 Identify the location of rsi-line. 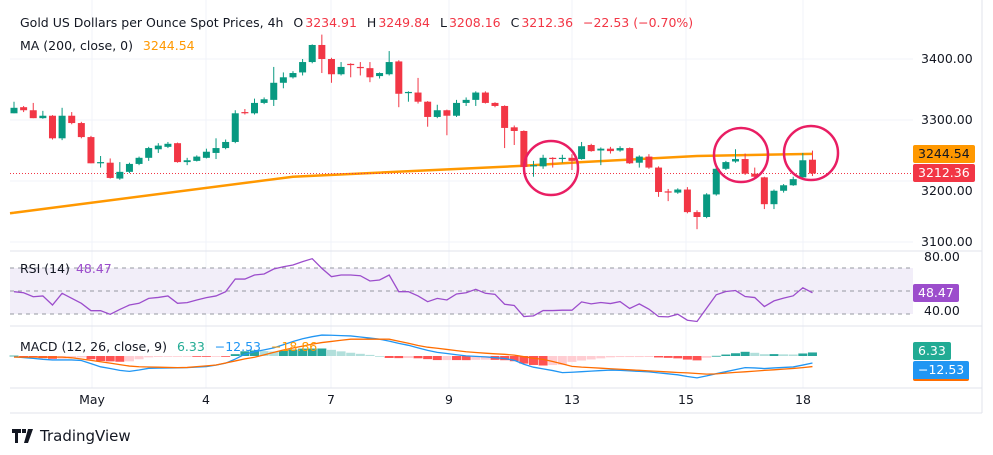
(413, 290).